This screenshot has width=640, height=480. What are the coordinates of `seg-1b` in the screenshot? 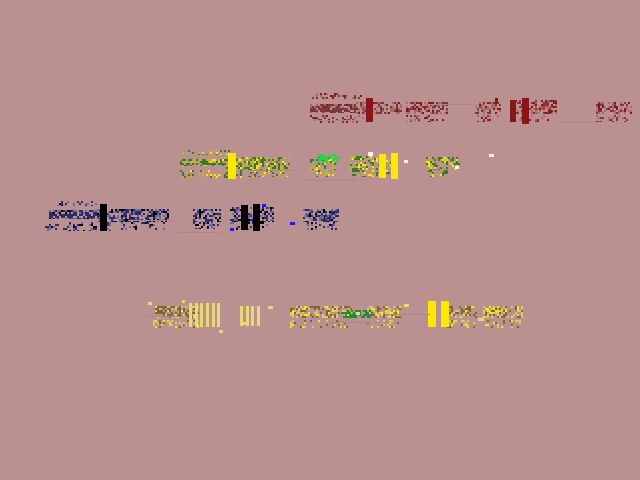 It's located at (336, 96).